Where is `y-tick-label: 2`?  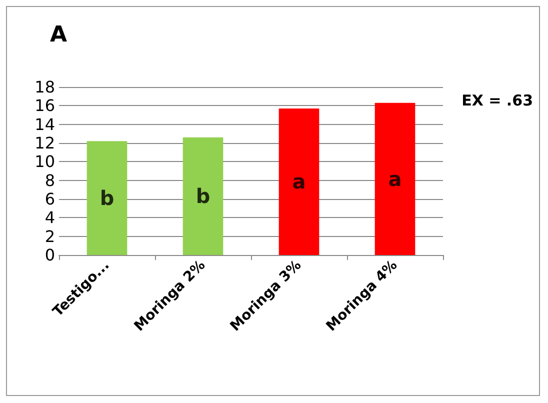 y-tick-label: 2 is located at coordinates (49, 236).